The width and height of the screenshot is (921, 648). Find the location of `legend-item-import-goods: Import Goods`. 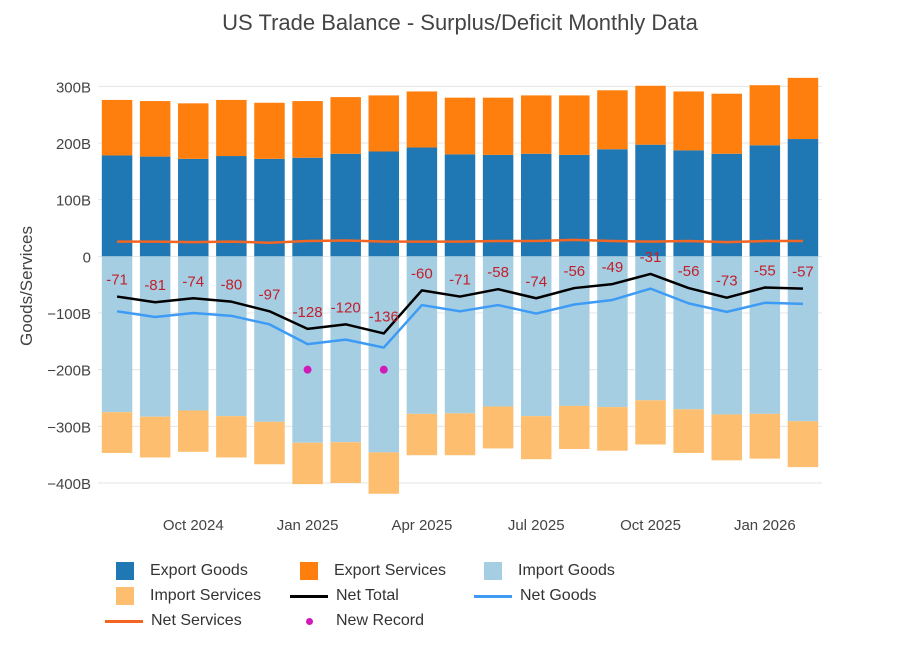

legend-item-import-goods: Import Goods is located at coordinates (549, 571).